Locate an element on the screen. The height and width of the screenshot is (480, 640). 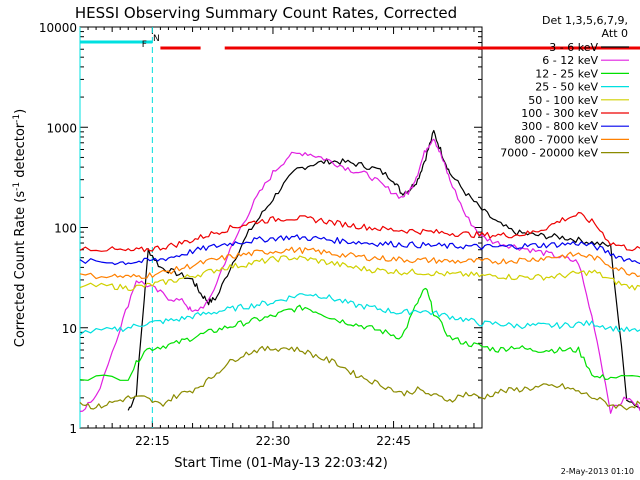
flag-bars: NF is located at coordinates (360, 42).